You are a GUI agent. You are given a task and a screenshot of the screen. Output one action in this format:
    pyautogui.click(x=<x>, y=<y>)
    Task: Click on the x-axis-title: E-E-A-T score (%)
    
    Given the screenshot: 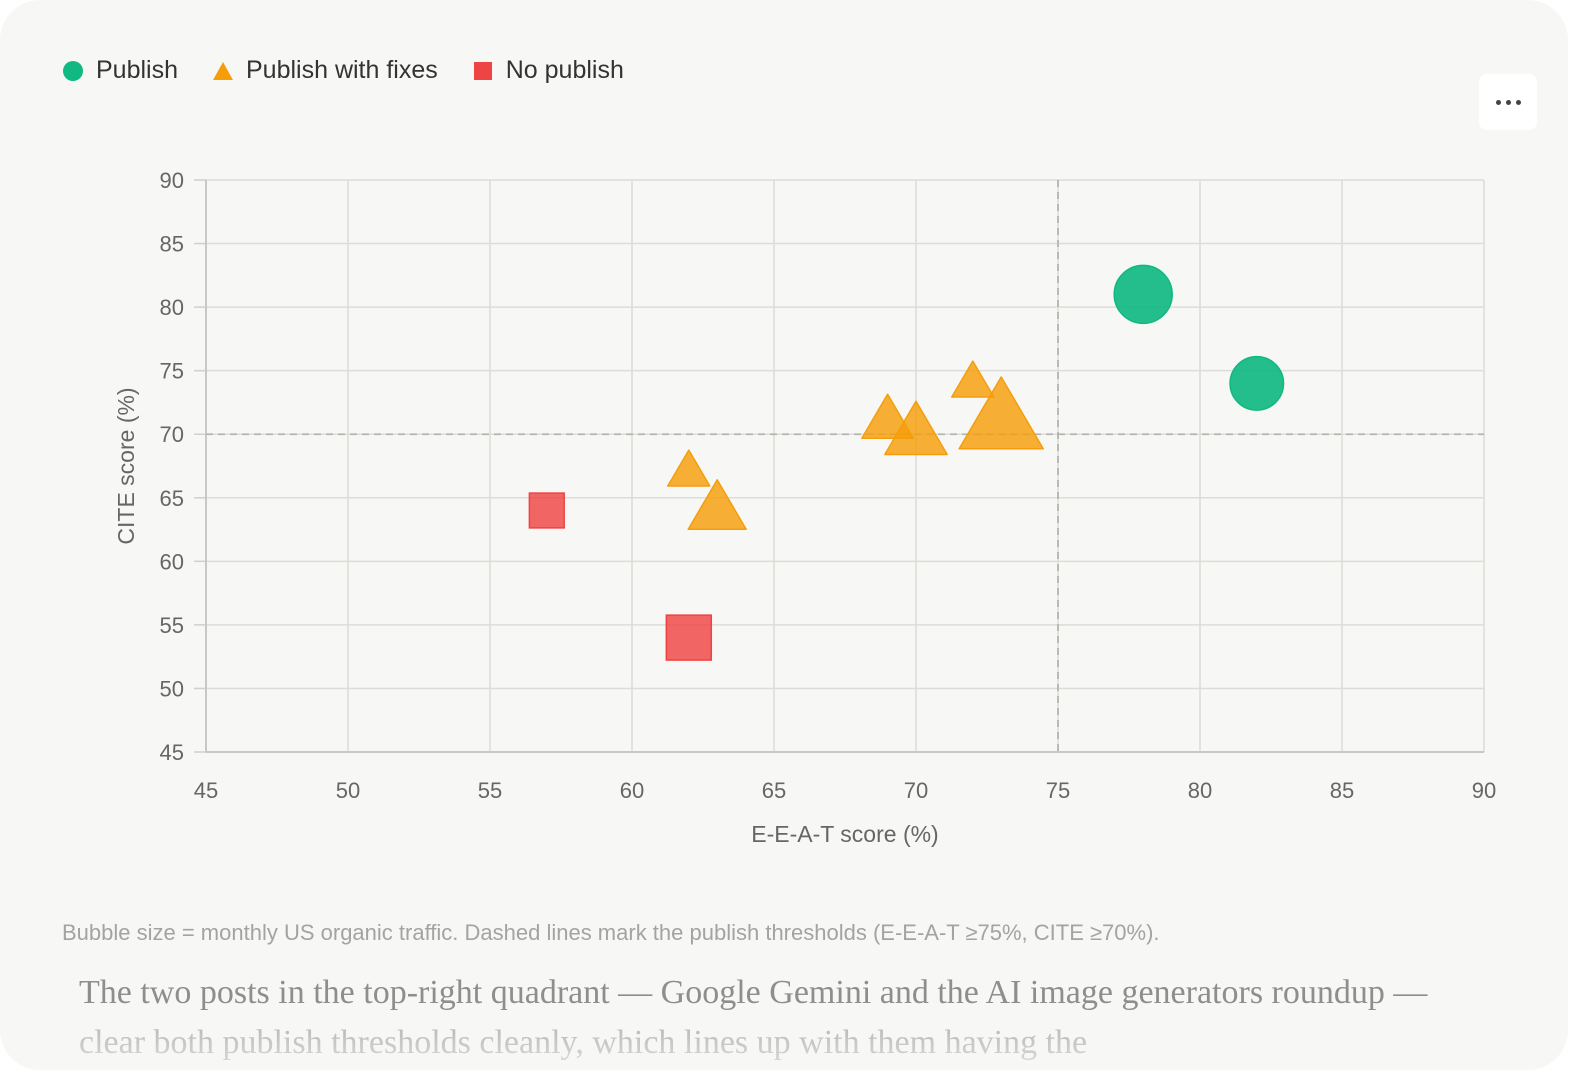 What is the action you would take?
    pyautogui.click(x=844, y=834)
    